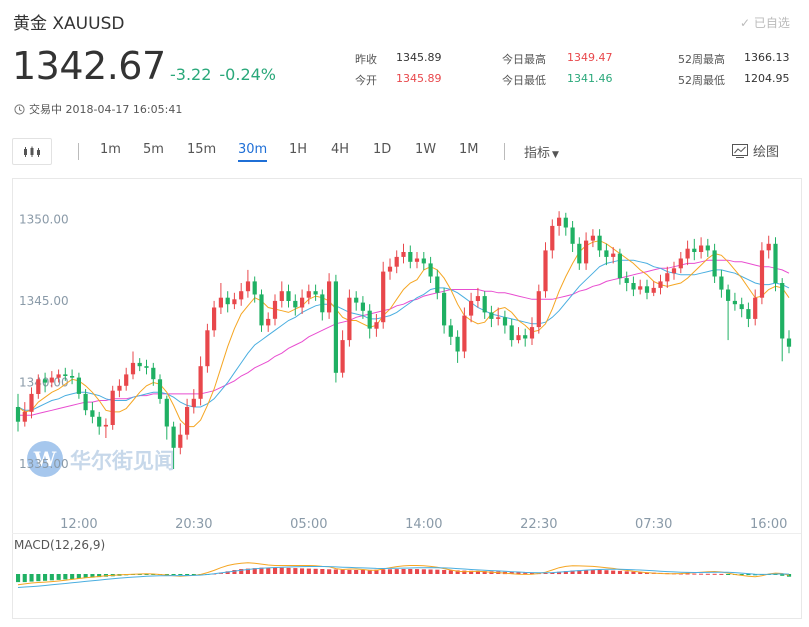 This screenshot has height=627, width=809. Describe the element at coordinates (382, 149) in the screenshot. I see `timeframe-1d: 1D` at that location.